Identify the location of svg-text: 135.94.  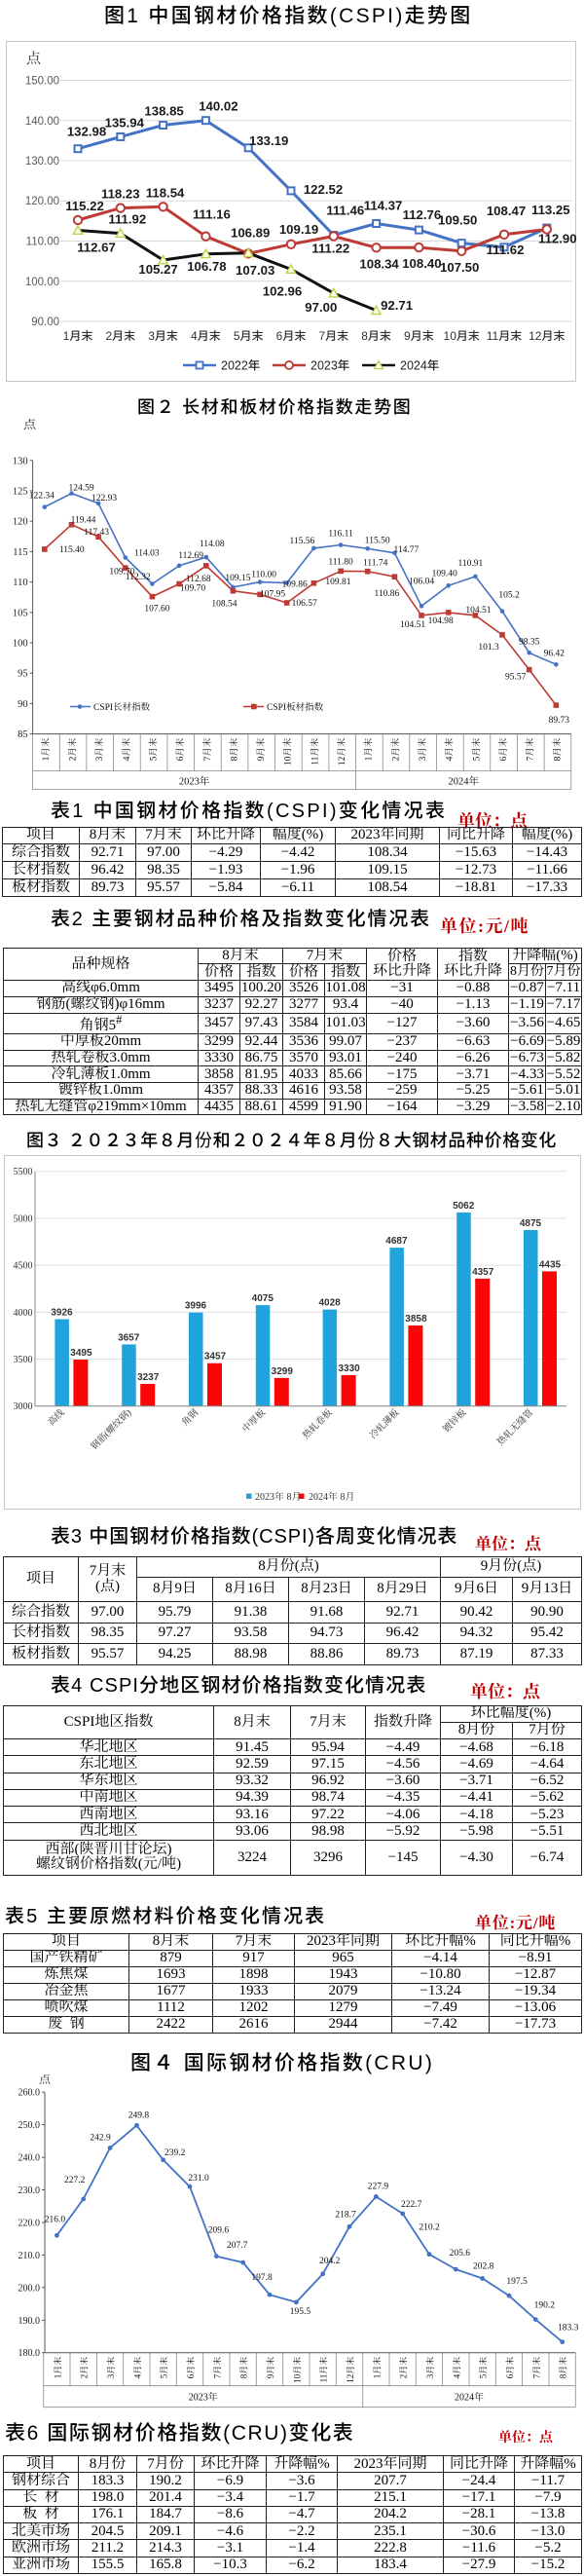
(125, 123).